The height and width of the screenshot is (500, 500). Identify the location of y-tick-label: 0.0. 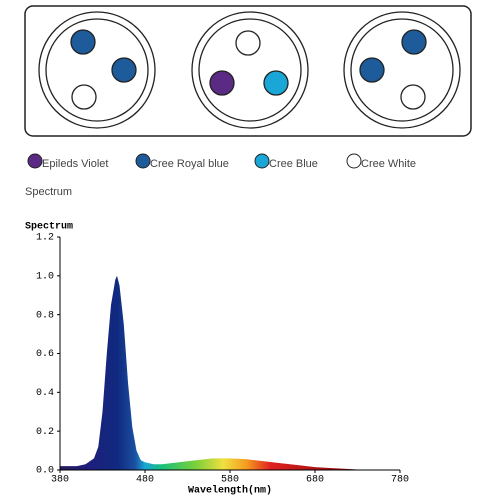
(45, 471).